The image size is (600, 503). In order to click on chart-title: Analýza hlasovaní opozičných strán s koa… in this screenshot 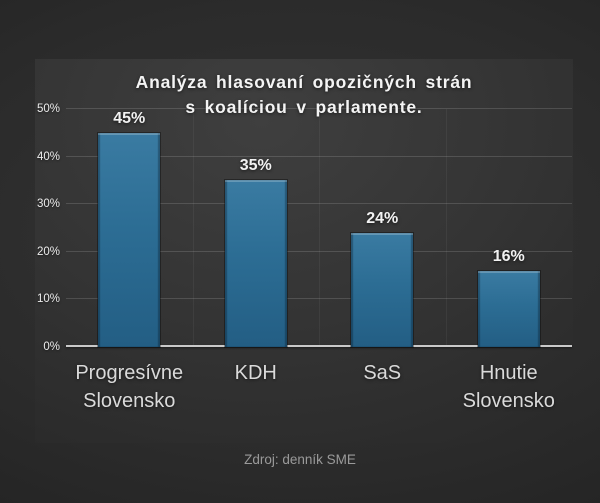, I will do `click(304, 95)`.